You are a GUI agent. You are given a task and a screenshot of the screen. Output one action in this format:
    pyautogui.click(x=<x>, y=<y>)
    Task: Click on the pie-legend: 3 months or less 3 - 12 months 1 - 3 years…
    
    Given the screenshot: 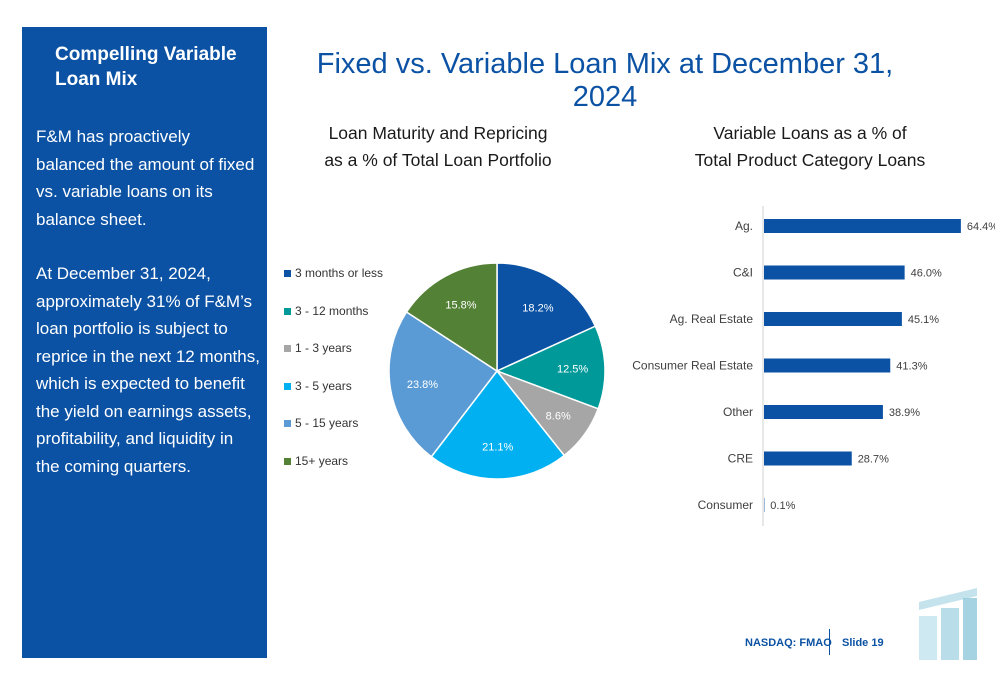 What is the action you would take?
    pyautogui.click(x=349, y=378)
    